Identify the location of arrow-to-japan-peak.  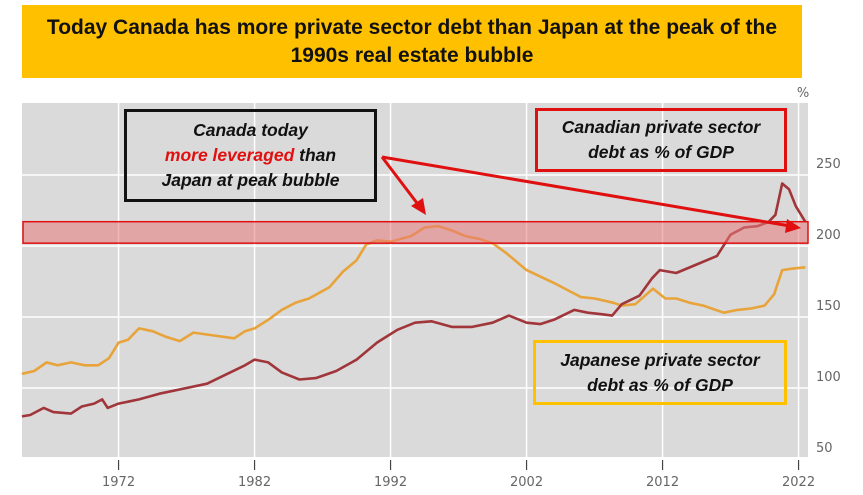
(401, 182).